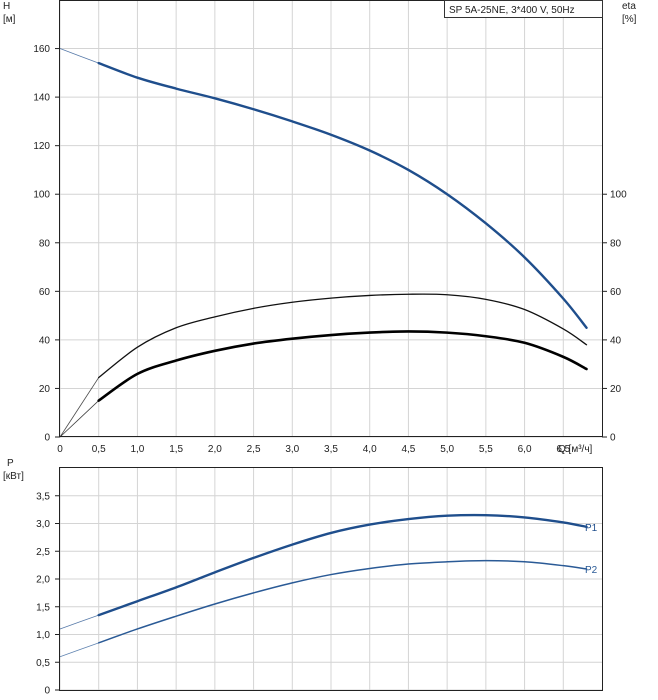 The height and width of the screenshot is (700, 658). Describe the element at coordinates (79, 56) in the screenshot. I see `h-series-extrapolation` at that location.